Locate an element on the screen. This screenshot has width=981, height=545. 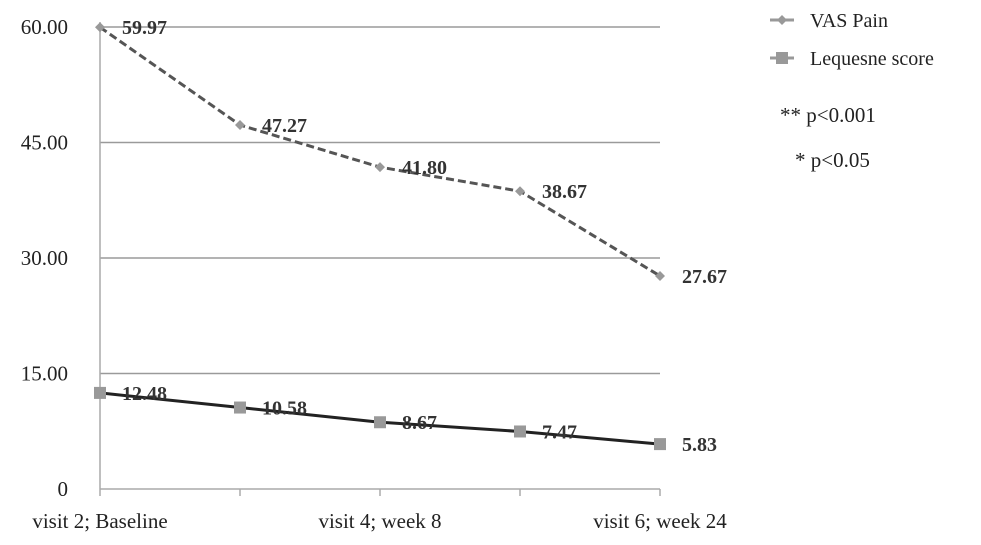
y-tick-label: 15.00 is located at coordinates (44, 374).